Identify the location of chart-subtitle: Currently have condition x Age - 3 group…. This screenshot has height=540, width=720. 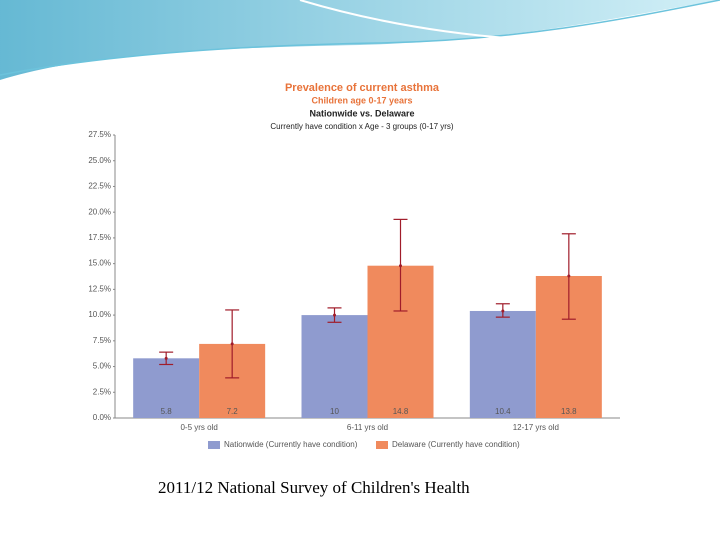
(362, 126).